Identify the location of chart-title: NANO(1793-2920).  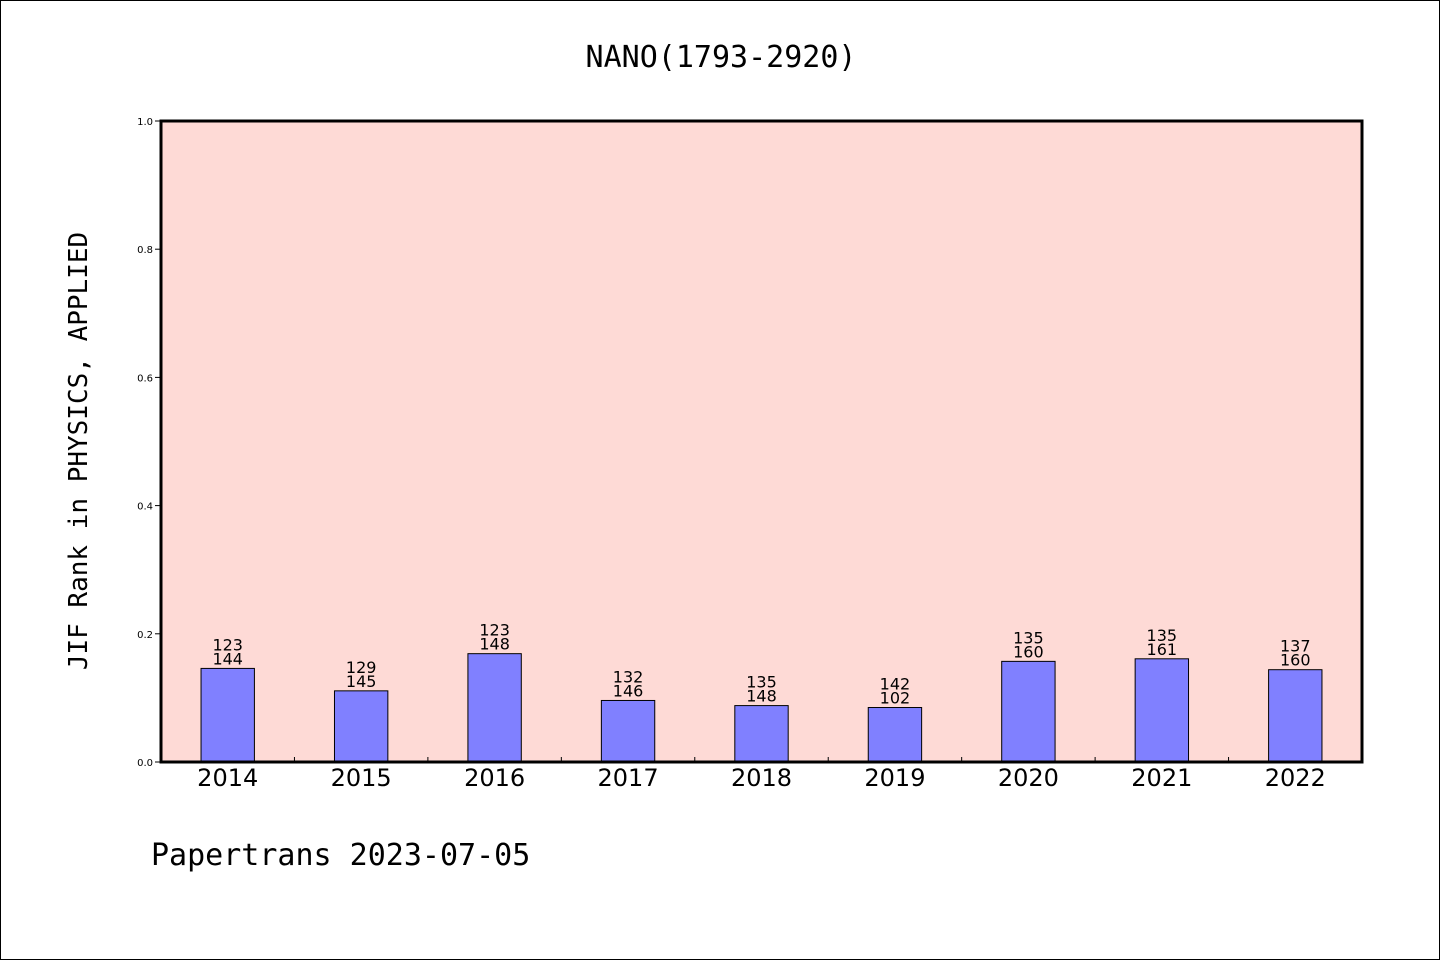
(721, 57).